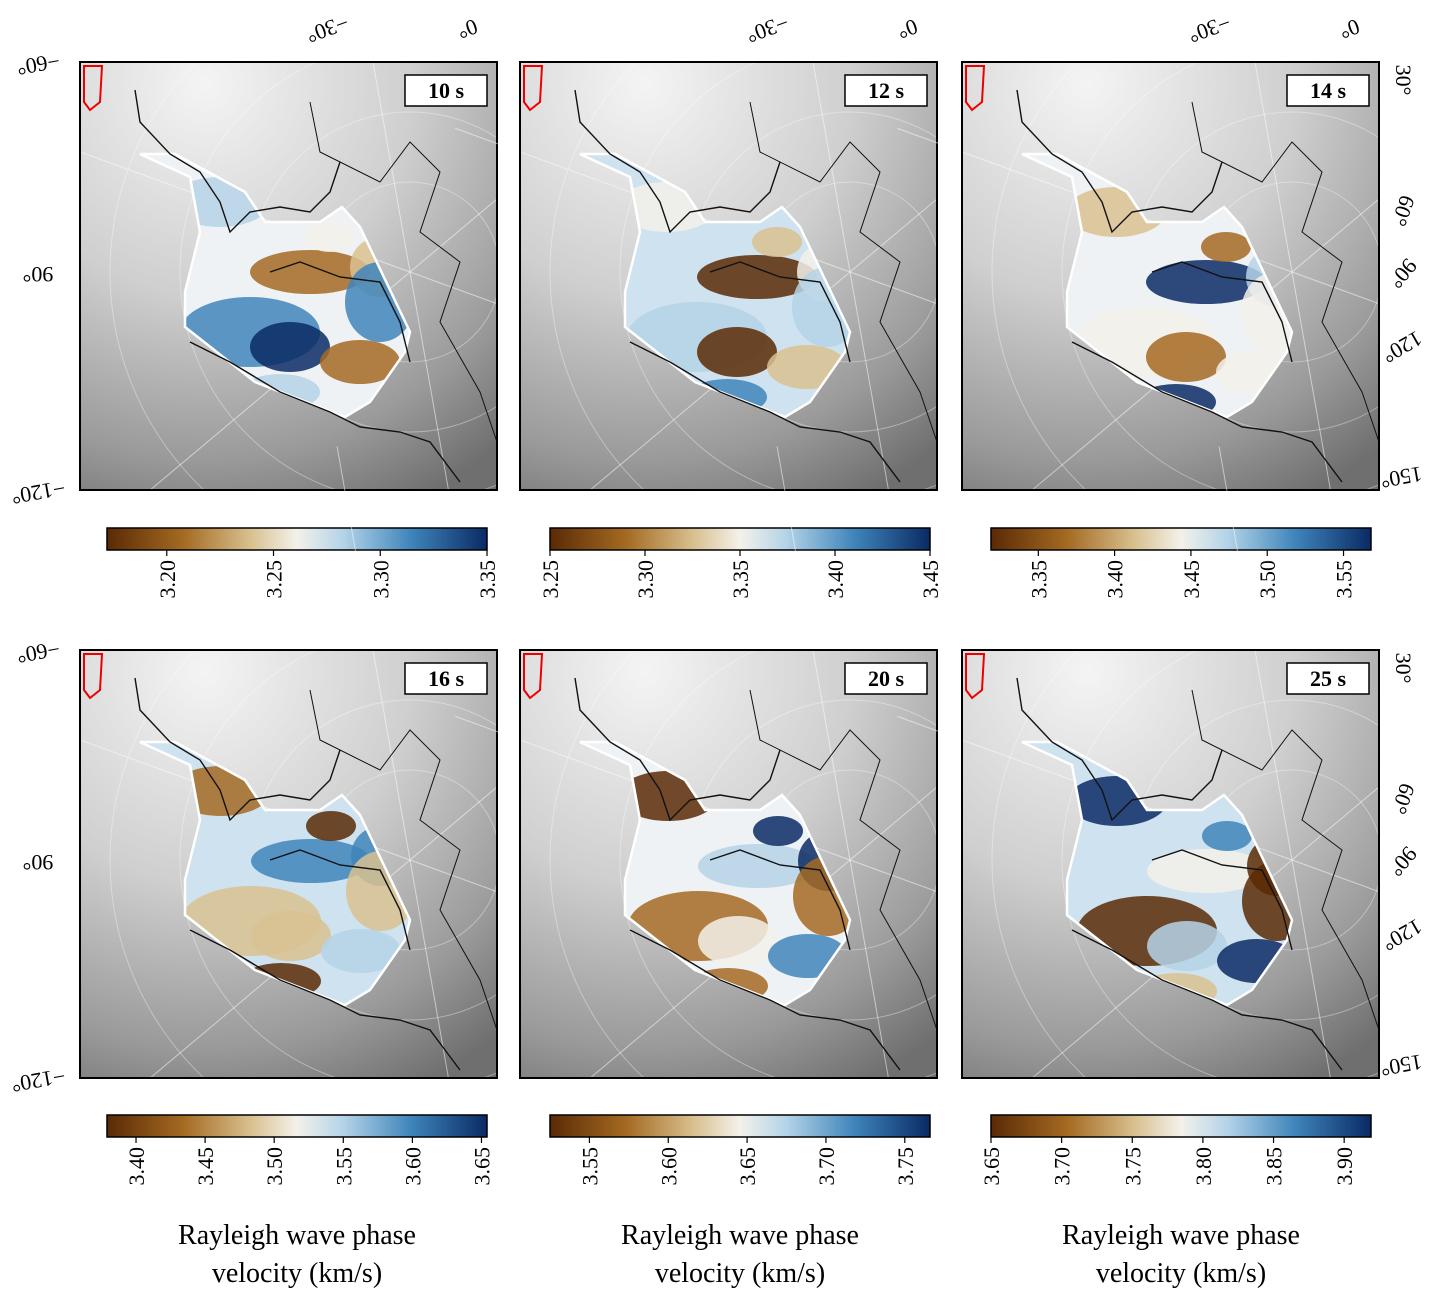 This screenshot has height=1291, width=1454. What do you see at coordinates (412, 1166) in the screenshot?
I see `colorbar-tick-label: 3.60` at bounding box center [412, 1166].